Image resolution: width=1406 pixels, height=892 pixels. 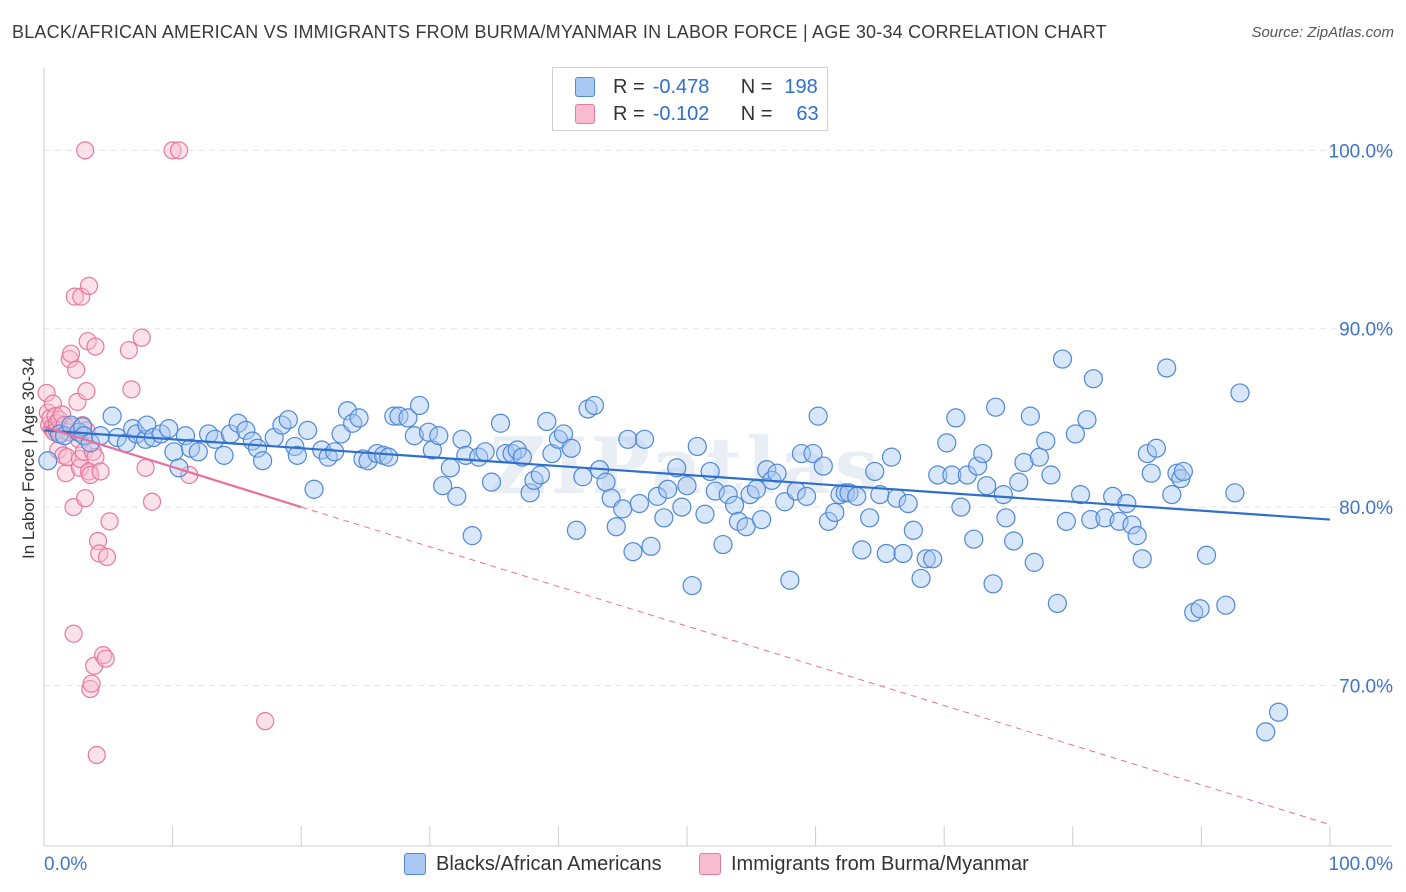 I want to click on legend-r-value: -0.102, so click(x=681, y=113).